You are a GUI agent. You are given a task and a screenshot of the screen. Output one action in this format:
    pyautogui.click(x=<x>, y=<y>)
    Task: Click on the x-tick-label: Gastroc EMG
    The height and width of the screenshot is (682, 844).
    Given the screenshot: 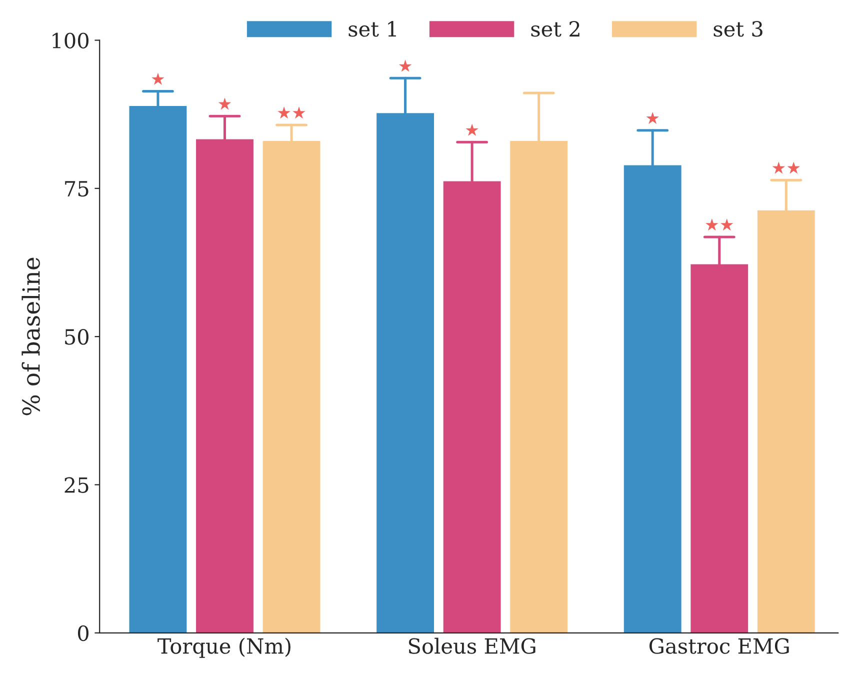 What is the action you would take?
    pyautogui.click(x=719, y=646)
    